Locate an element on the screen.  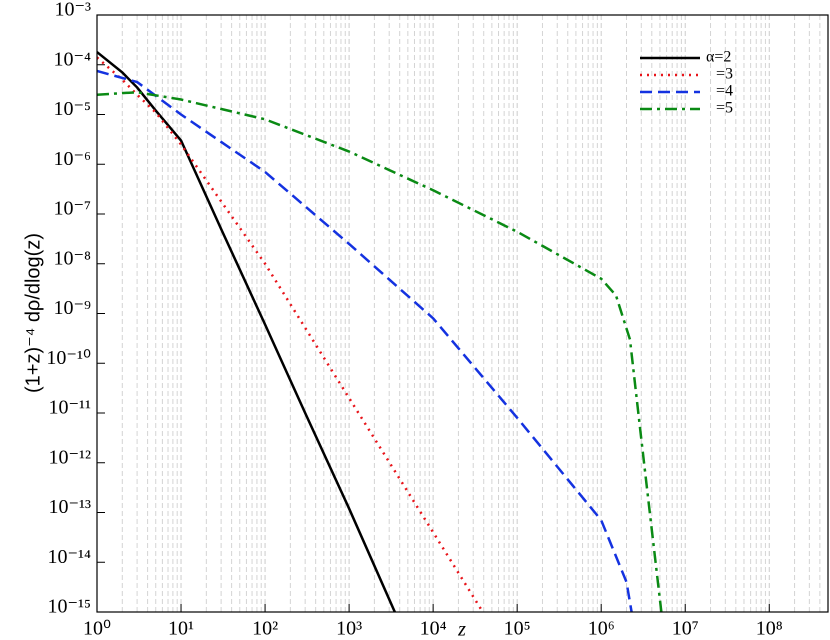
y-tick-label: 10⁻⁸ is located at coordinates (72, 258).